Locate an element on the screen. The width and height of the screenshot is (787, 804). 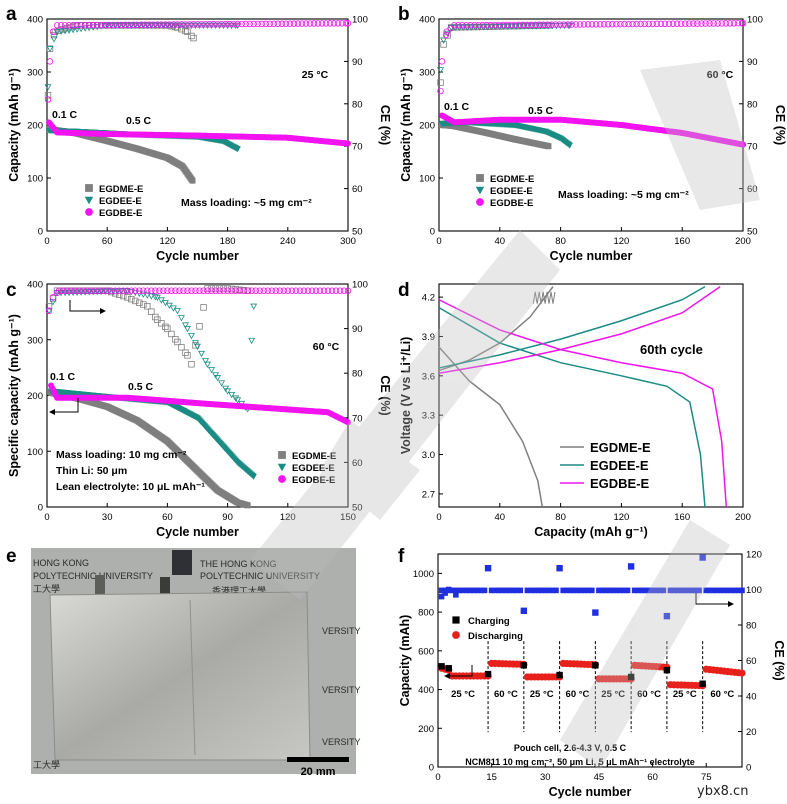
x-tick-label: 200 is located at coordinates (743, 241).